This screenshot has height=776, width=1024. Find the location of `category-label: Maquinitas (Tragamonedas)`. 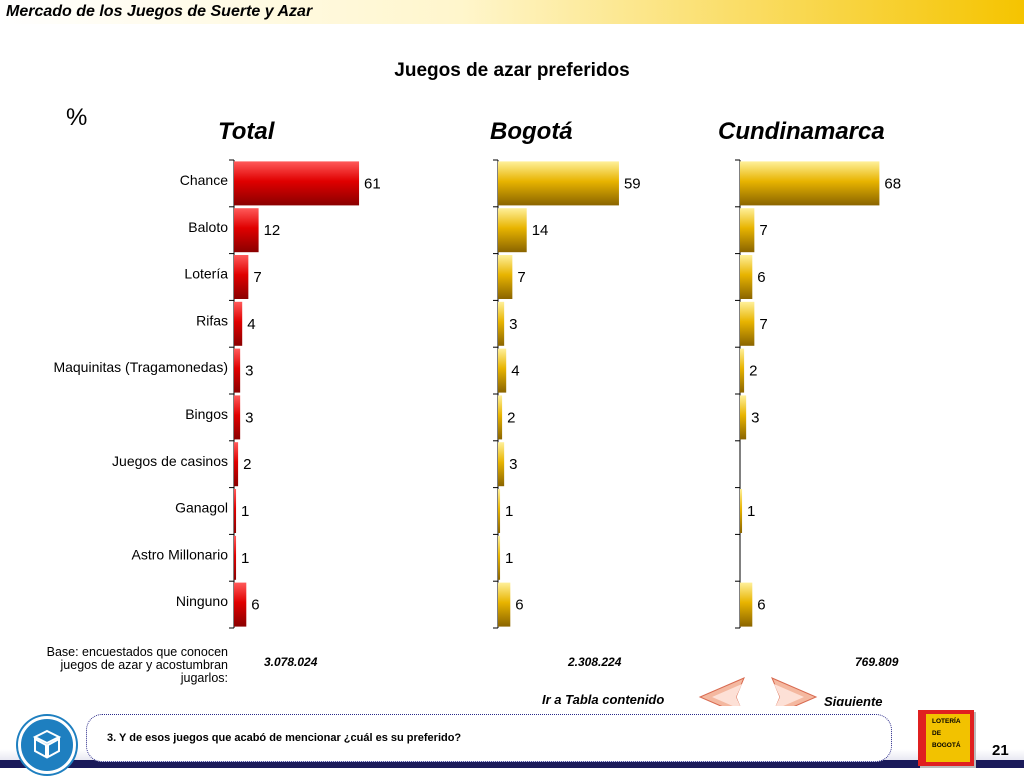

category-label: Maquinitas (Tragamonedas) is located at coordinates (140, 367).